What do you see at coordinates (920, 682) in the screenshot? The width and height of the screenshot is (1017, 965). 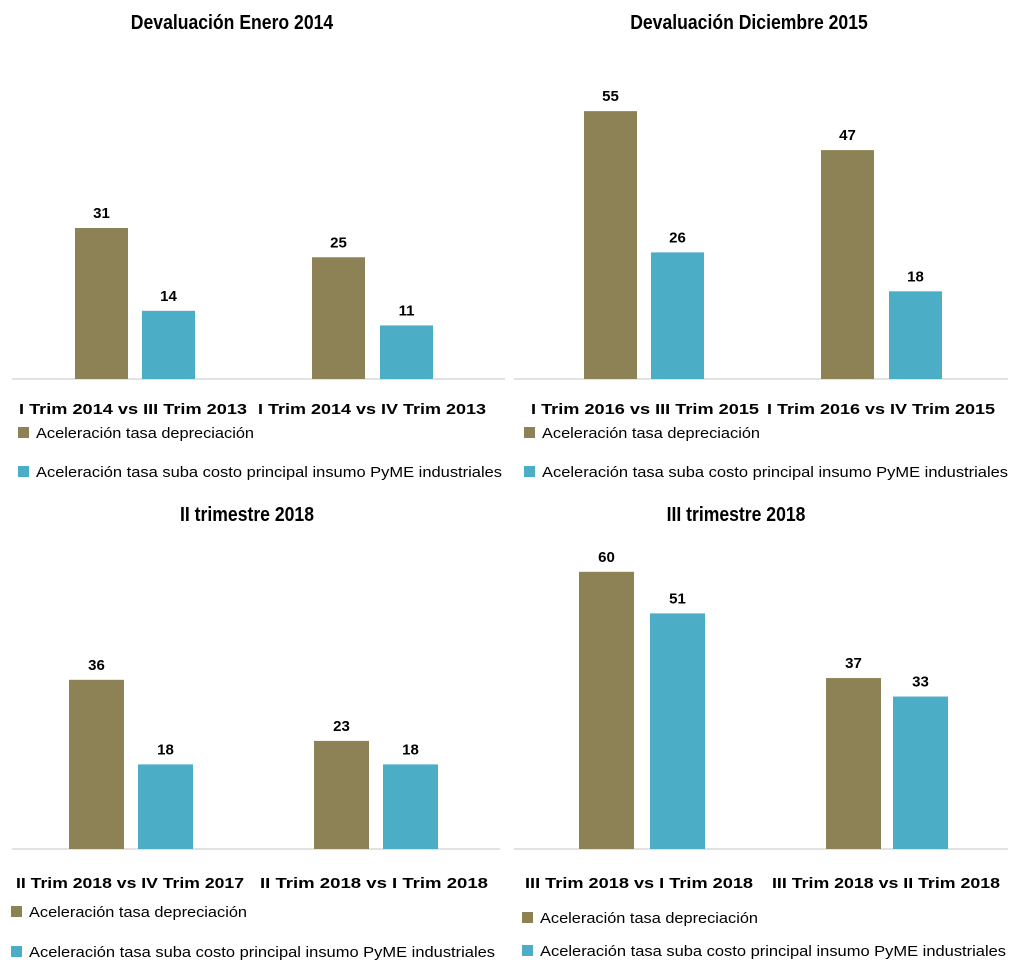 I see `data-label-series-2-cat-2: 33` at bounding box center [920, 682].